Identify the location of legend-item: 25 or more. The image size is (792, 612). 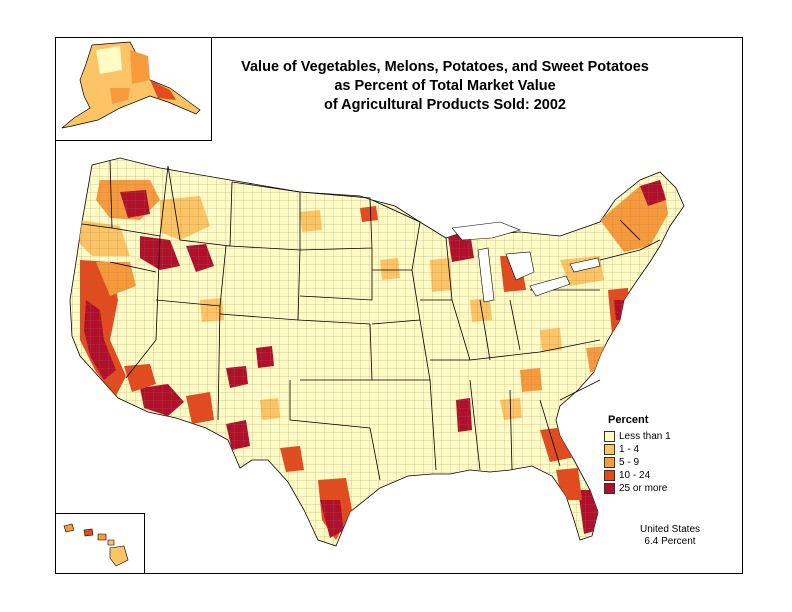
(659, 488).